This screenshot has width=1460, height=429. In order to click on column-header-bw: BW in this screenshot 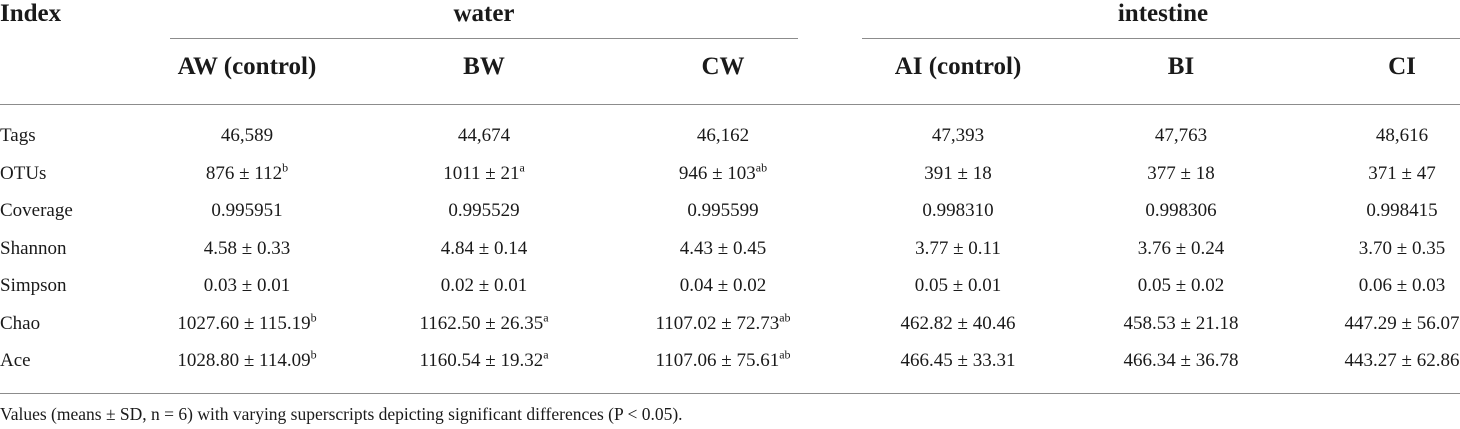, I will do `click(484, 66)`.